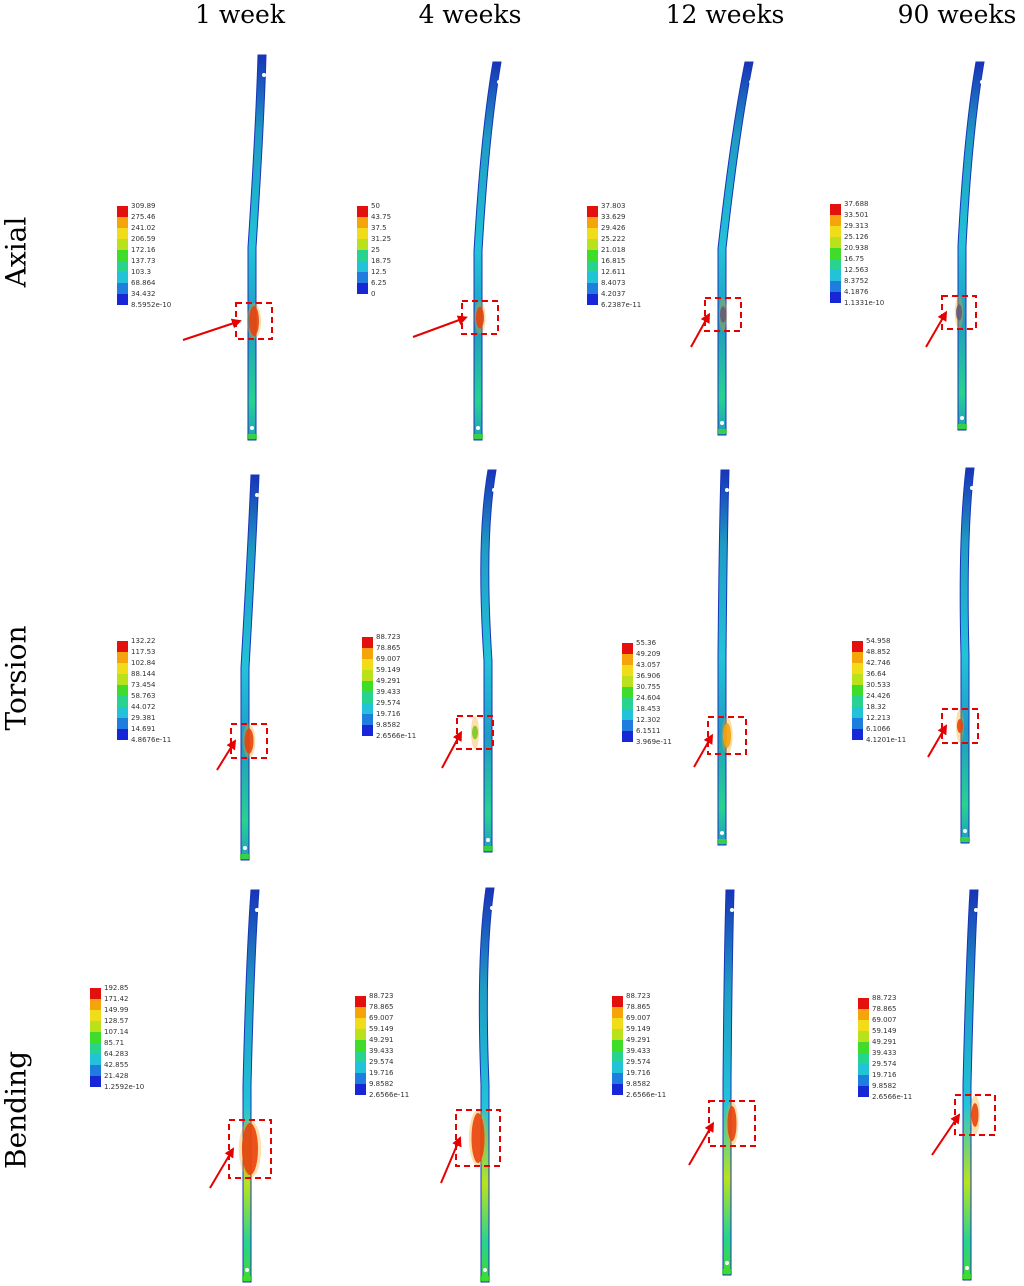 This screenshot has height=1286, width=1024. I want to click on legend-value: 137.73, so click(143, 261).